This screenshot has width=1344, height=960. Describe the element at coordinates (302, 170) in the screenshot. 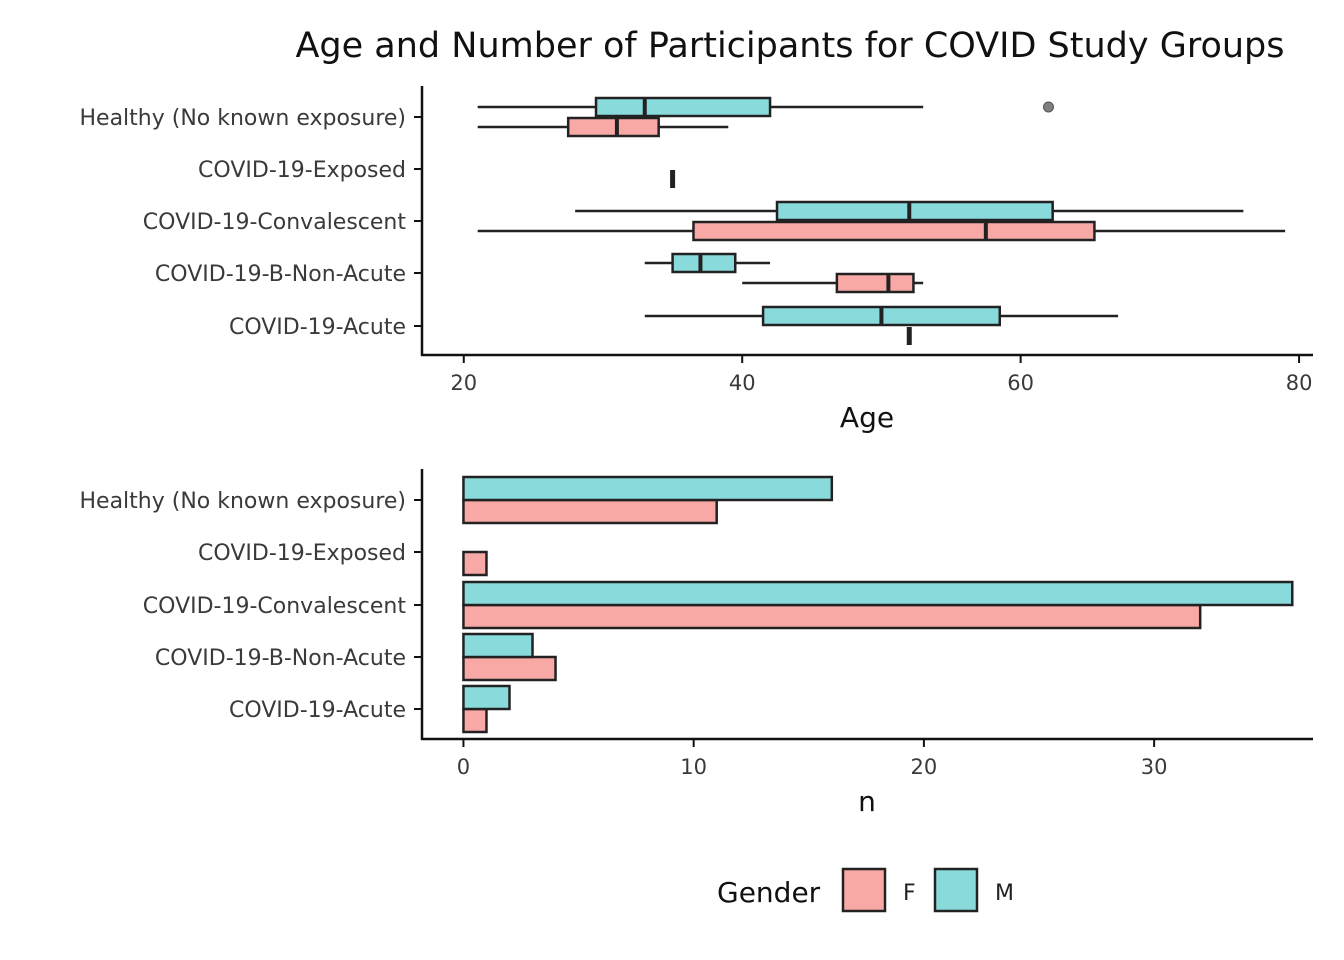

I see `age-category-label: COVID-19-Exposed` at that location.